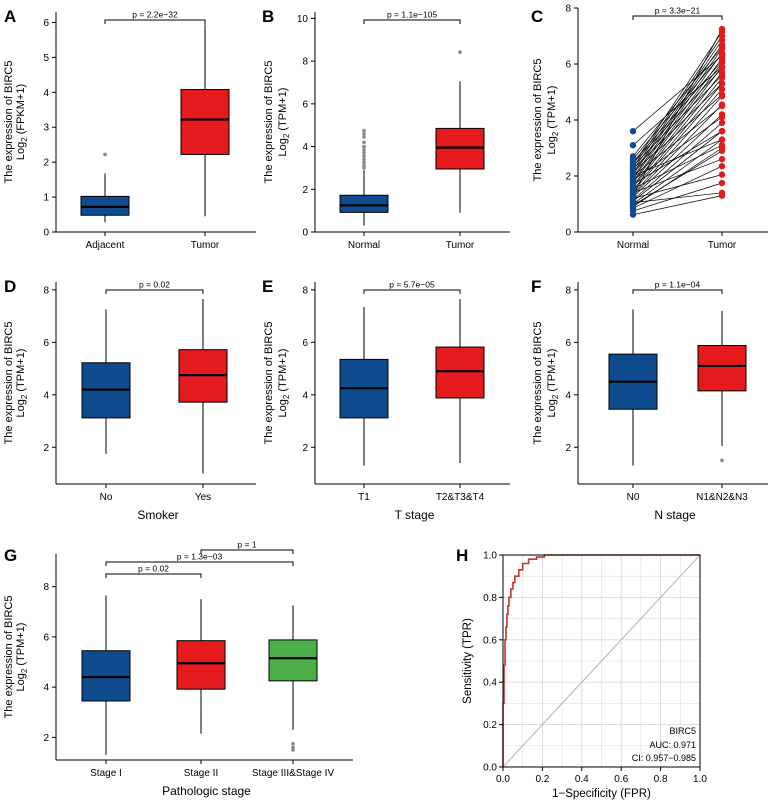  Describe the element at coordinates (201, 773) in the screenshot. I see `x-tick-label: Stage II` at that location.